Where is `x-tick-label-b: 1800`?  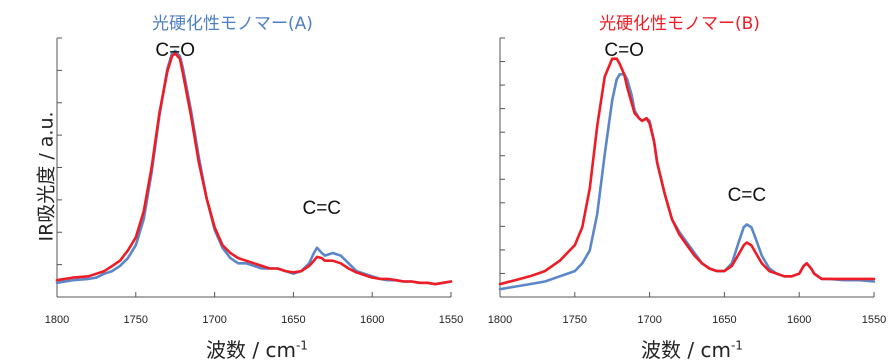 x-tick-label-b: 1800 is located at coordinates (500, 320).